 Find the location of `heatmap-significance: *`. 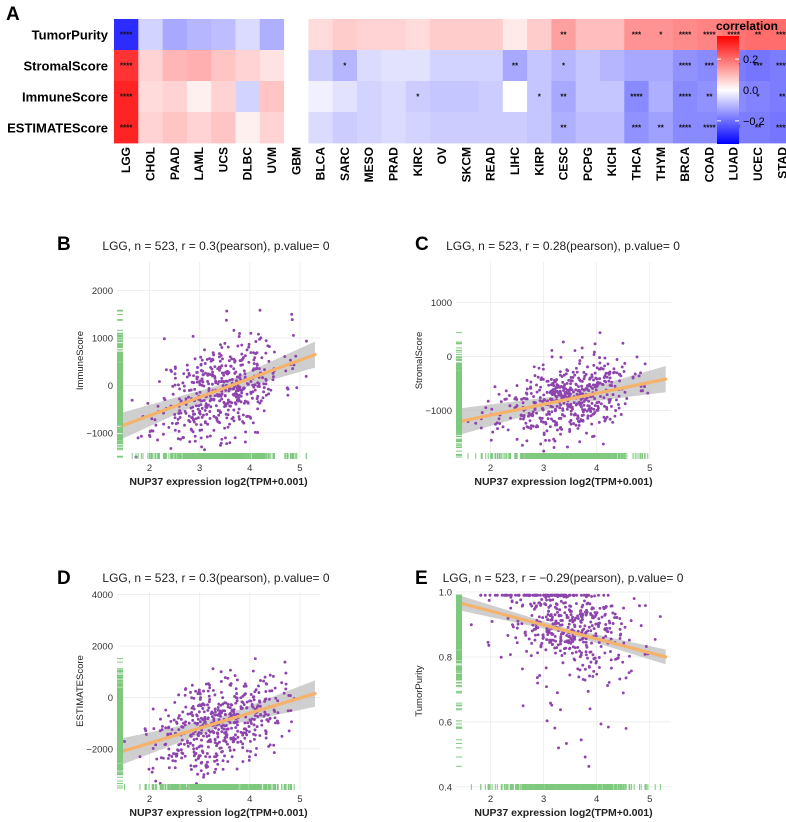

heatmap-significance: * is located at coordinates (758, 97).